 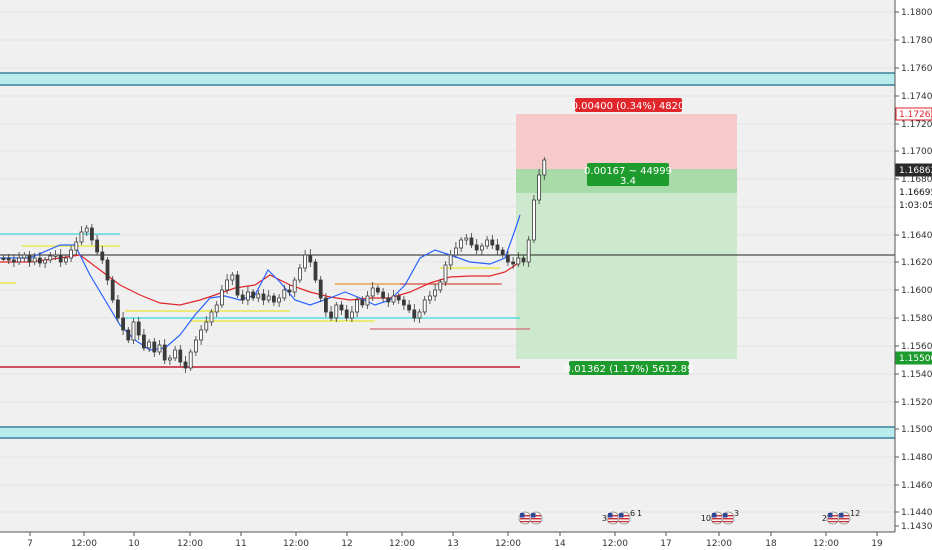 What do you see at coordinates (447, 79) in the screenshot?
I see `resistance-zone` at bounding box center [447, 79].